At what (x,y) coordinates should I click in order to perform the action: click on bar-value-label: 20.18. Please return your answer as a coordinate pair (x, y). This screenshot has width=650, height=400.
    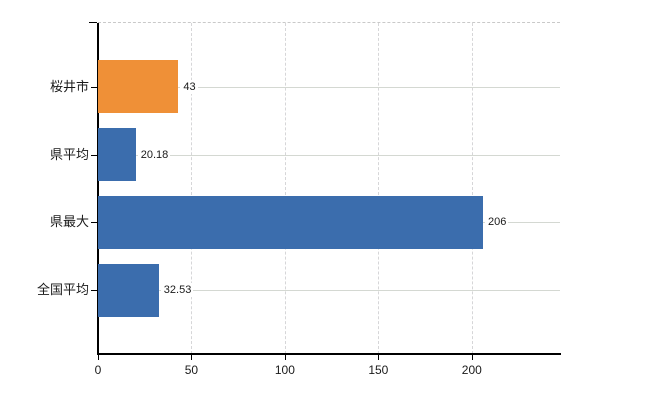
    Looking at the image, I should click on (154, 154).